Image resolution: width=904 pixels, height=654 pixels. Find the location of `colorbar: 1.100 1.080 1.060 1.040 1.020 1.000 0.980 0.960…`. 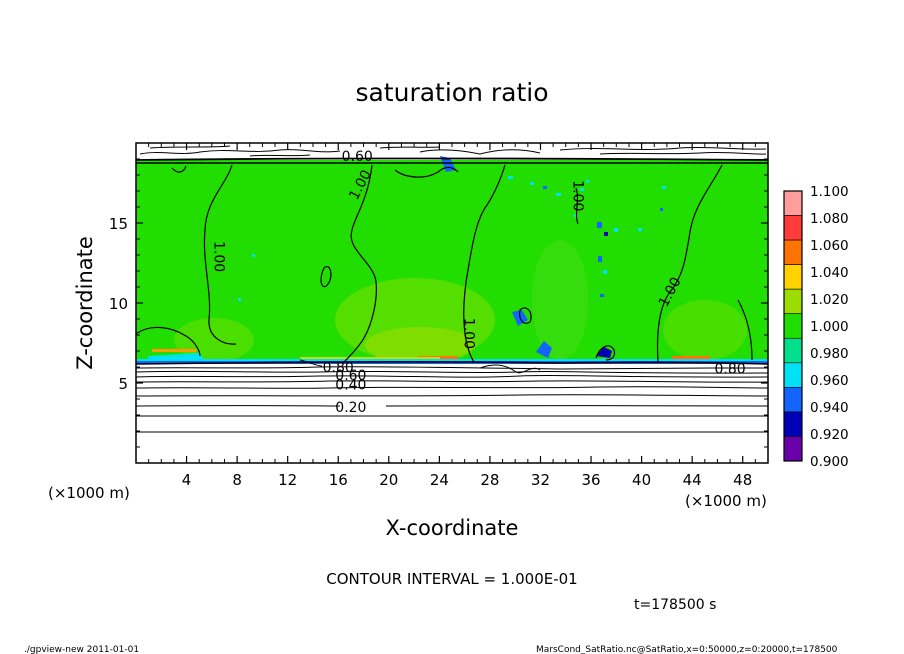

colorbar: 1.100 1.080 1.060 1.040 1.020 1.000 0.980 0.960… is located at coordinates (816, 327).